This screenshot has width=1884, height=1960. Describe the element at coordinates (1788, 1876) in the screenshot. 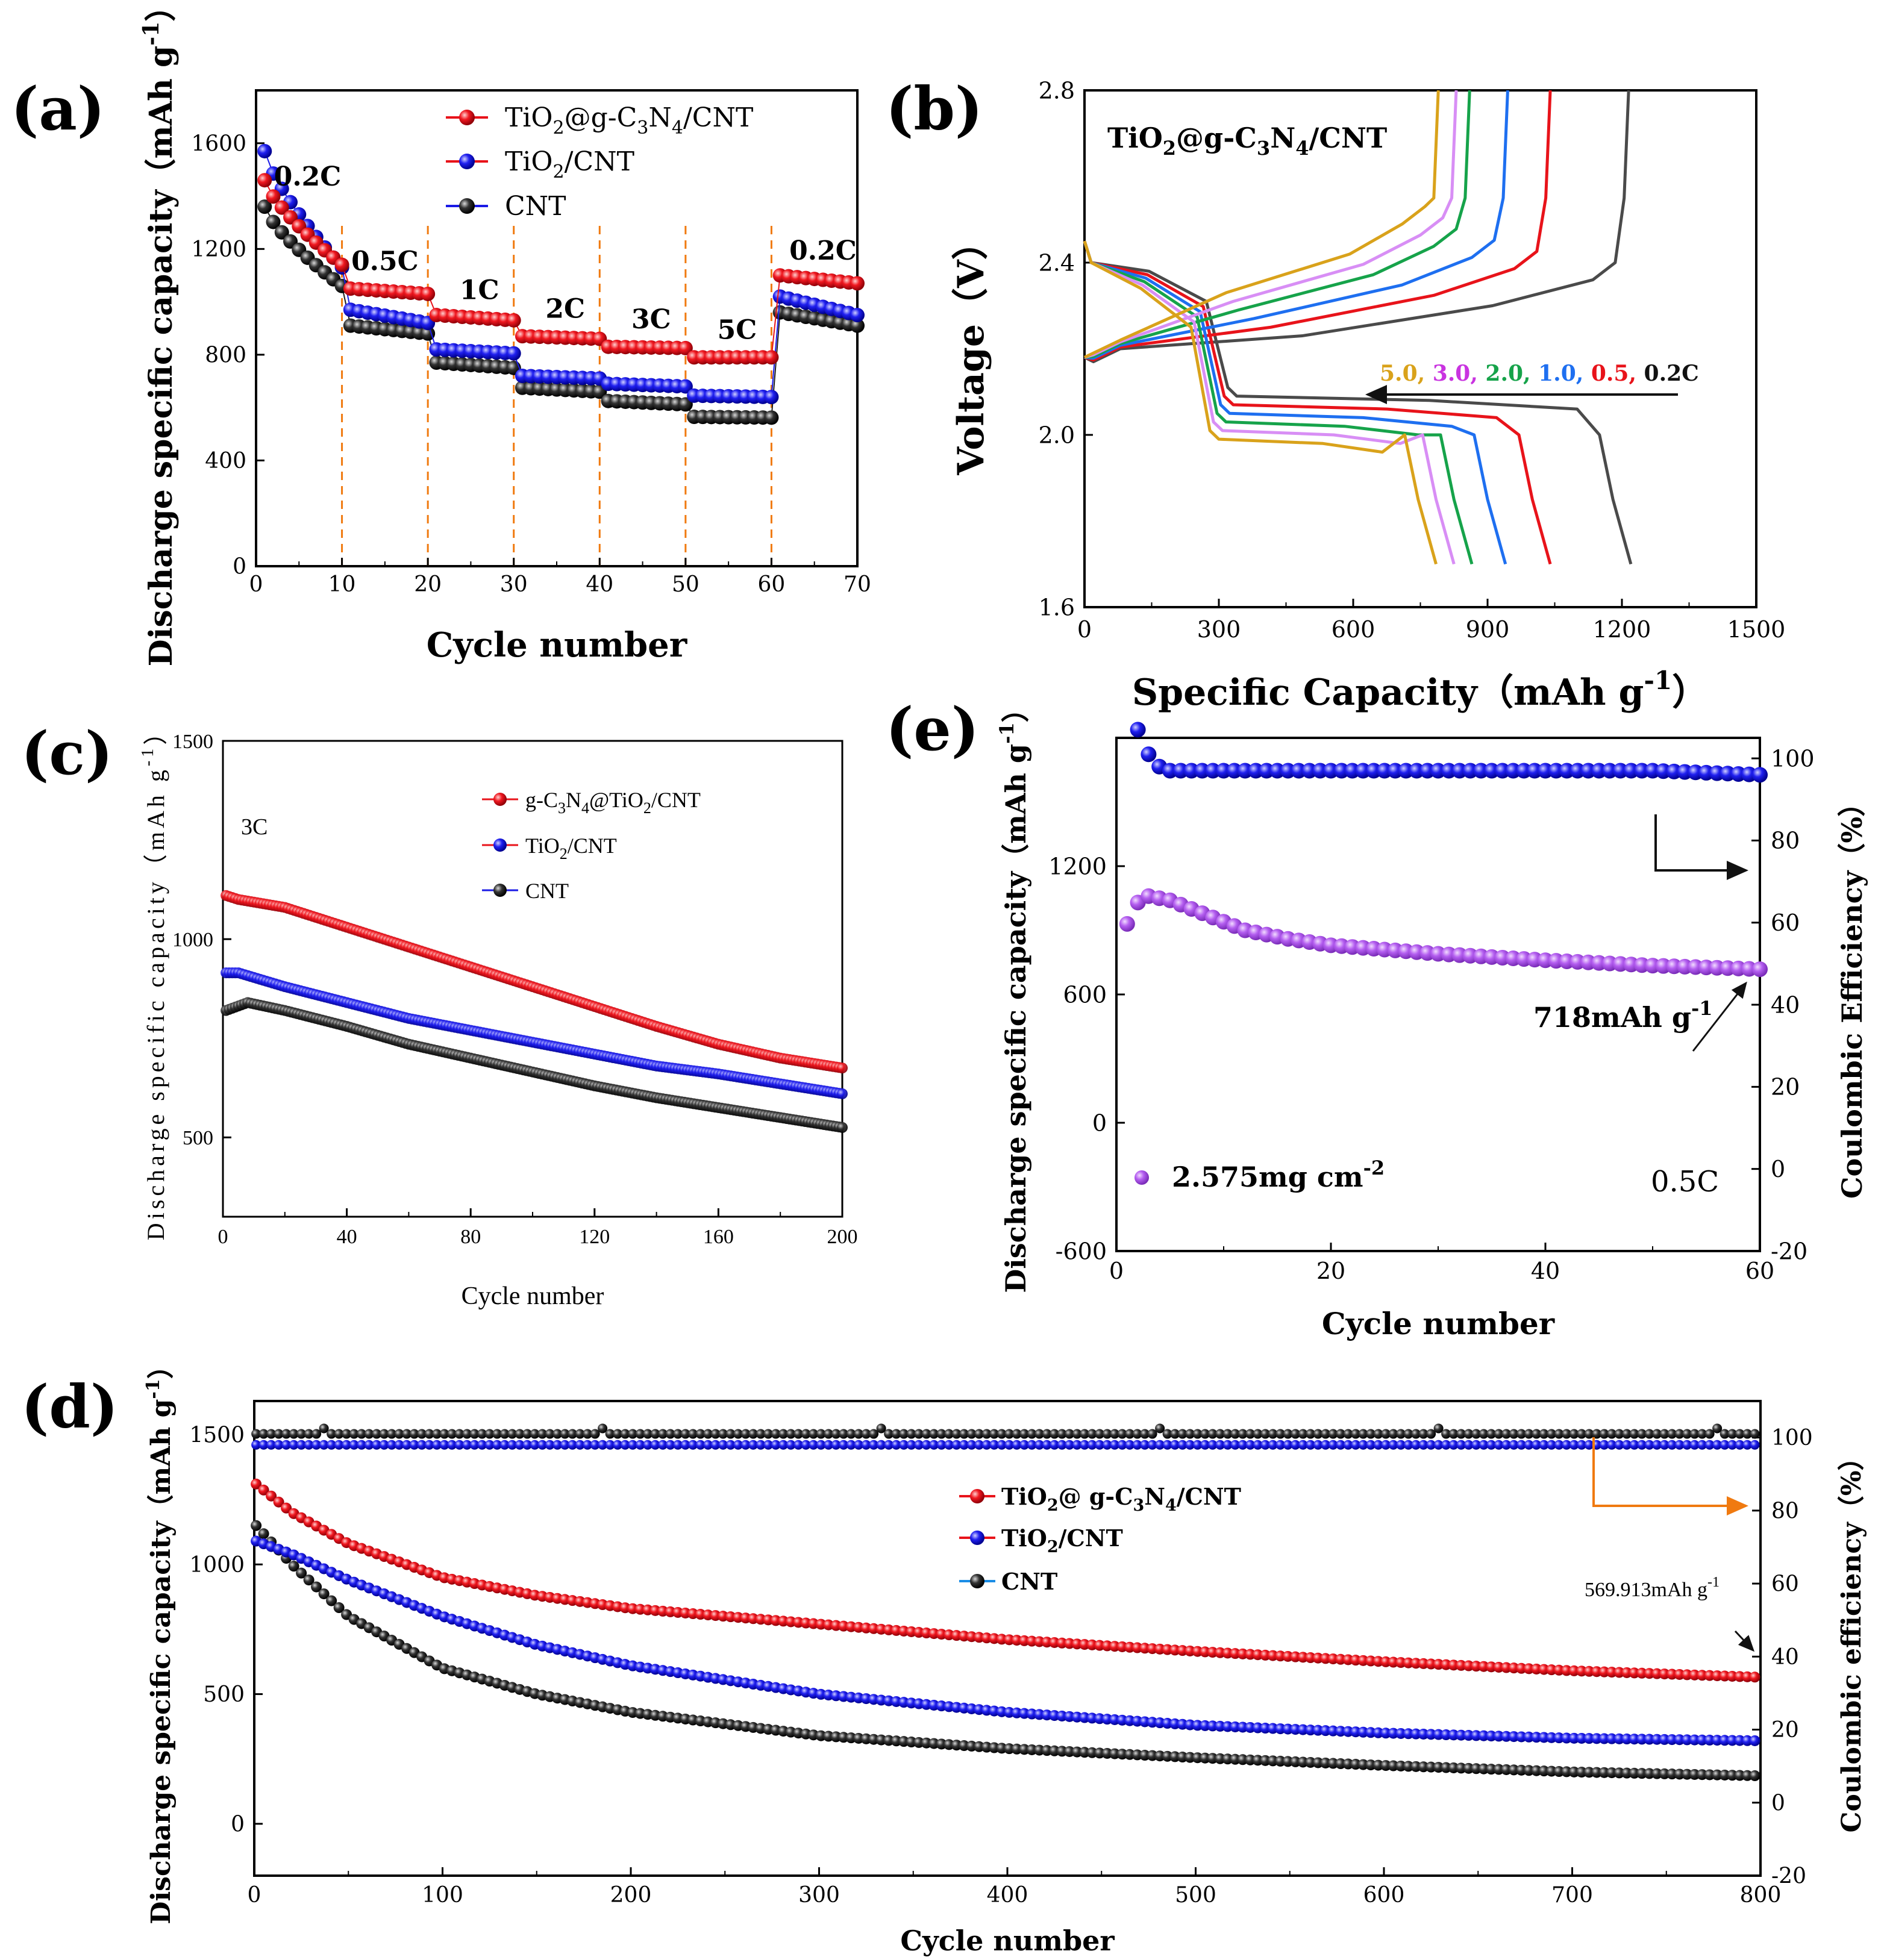

I see `d-y2tick-label-0: -20` at that location.